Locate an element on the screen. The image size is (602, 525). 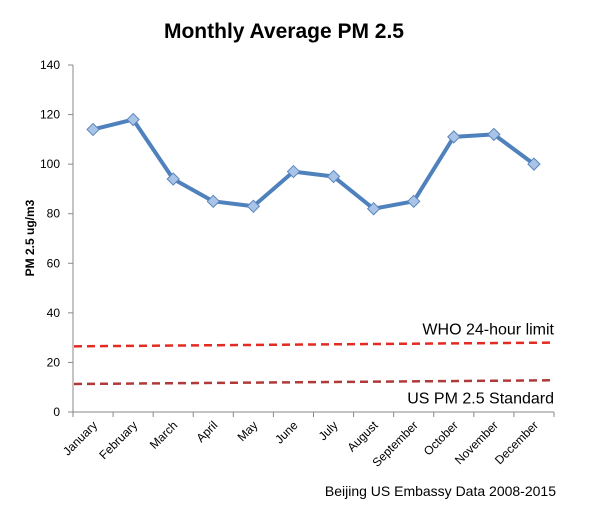
x-tick-label: July is located at coordinates (328, 430).